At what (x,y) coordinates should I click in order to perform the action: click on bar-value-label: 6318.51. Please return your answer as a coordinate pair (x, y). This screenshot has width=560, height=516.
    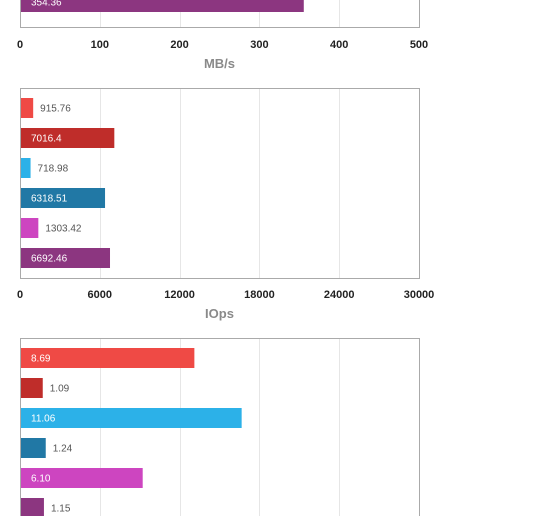
    Looking at the image, I should click on (49, 199).